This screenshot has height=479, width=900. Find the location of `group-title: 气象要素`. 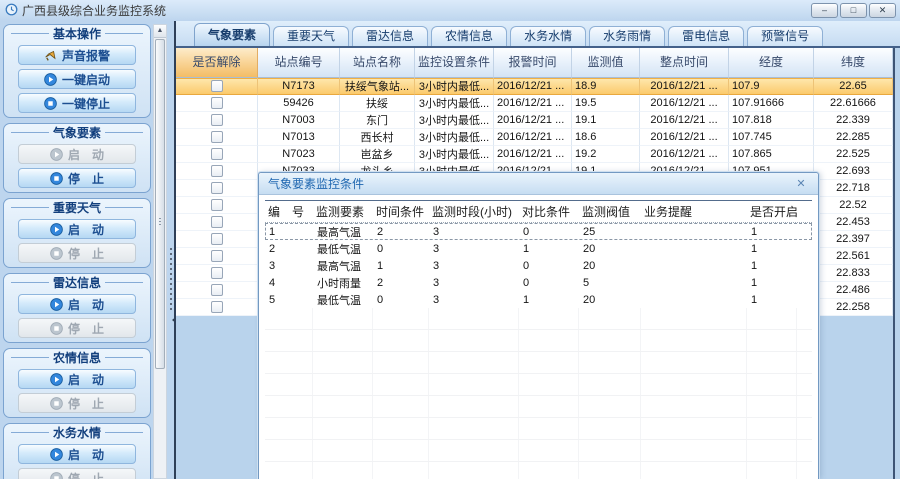

group-title: 气象要素 is located at coordinates (77, 132).